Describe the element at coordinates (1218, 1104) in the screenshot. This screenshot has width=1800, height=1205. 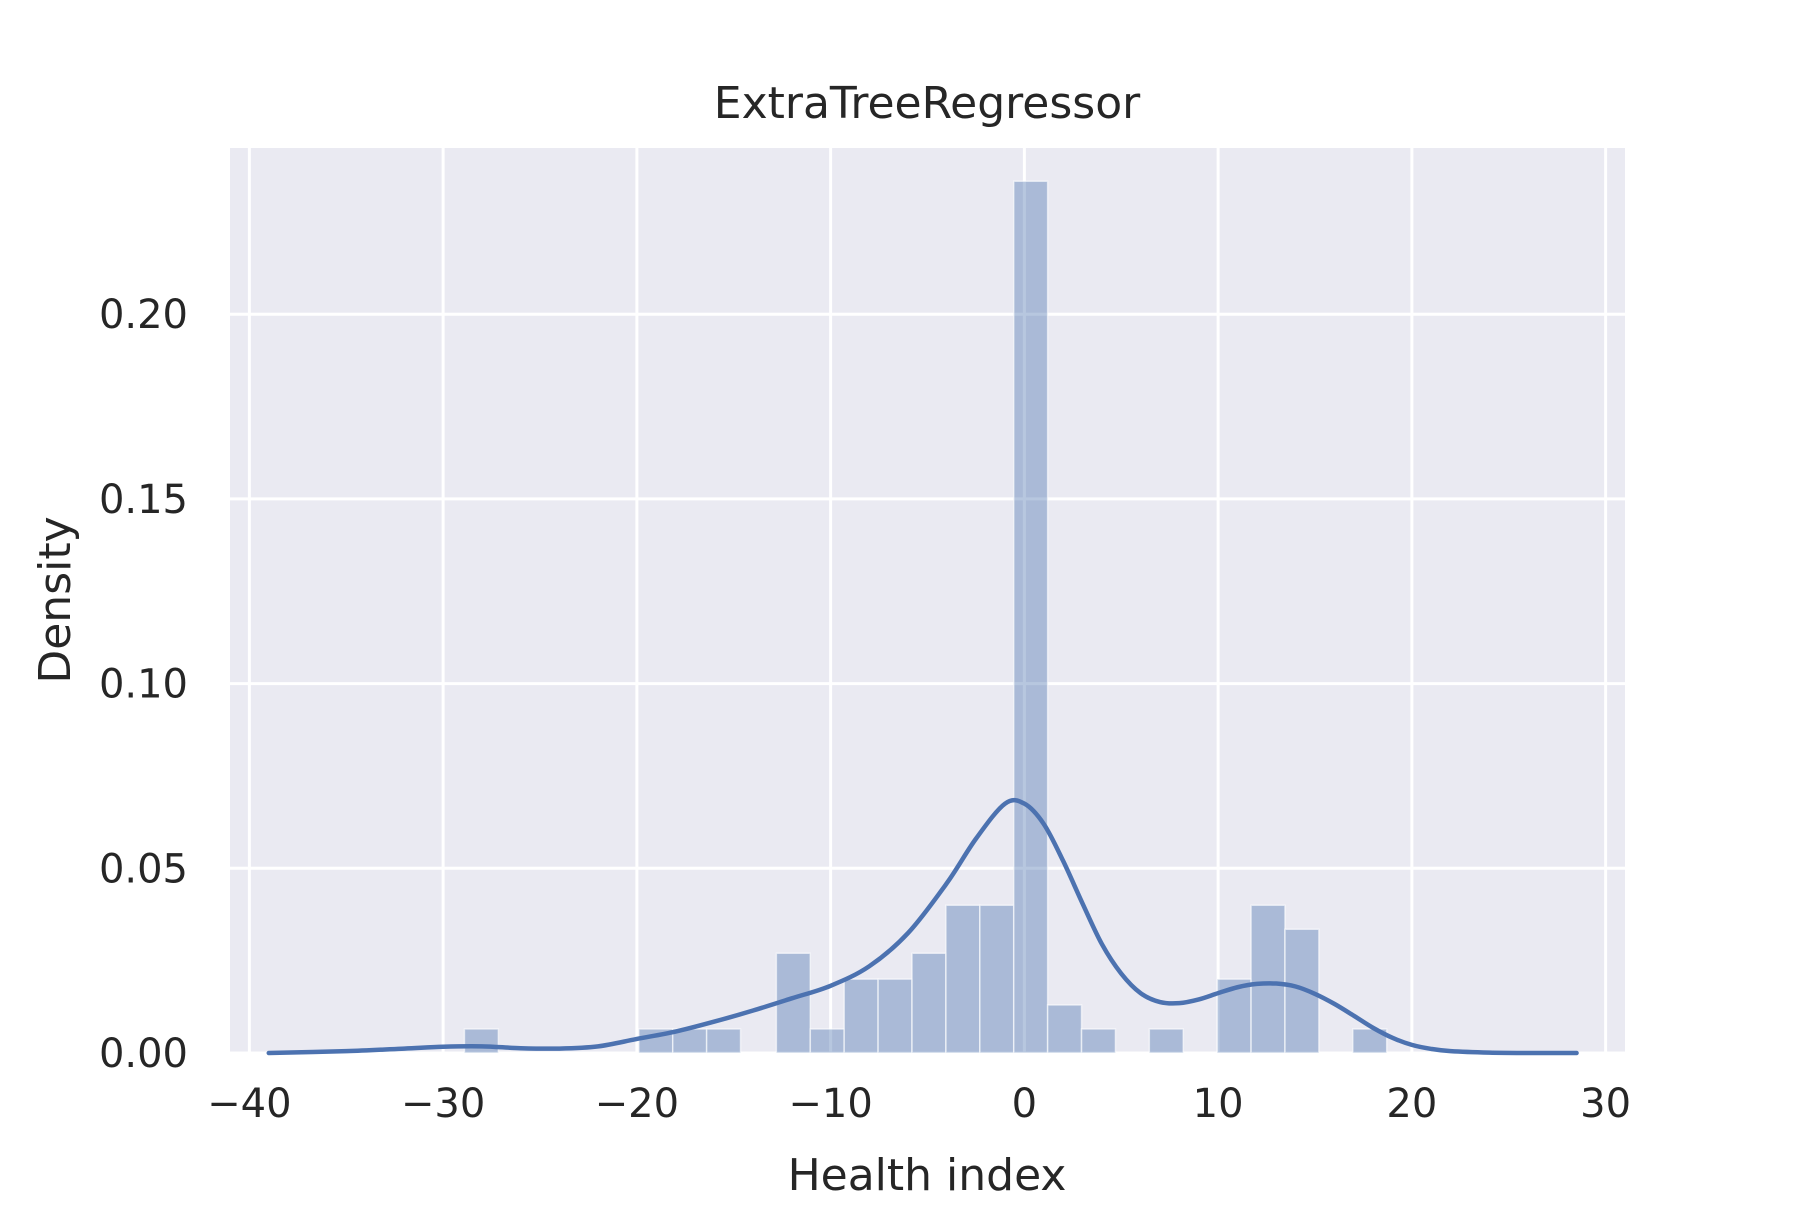
I see `x-tick-label: 10` at that location.